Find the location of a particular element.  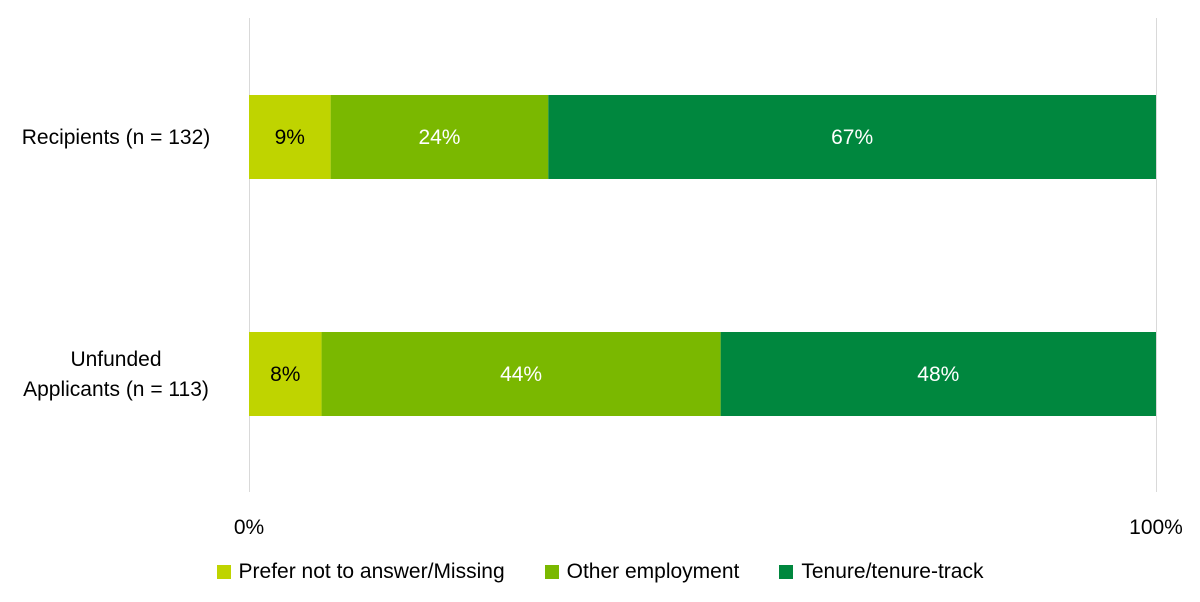

category-label-0: Recipients (n = 132) is located at coordinates (116, 137).